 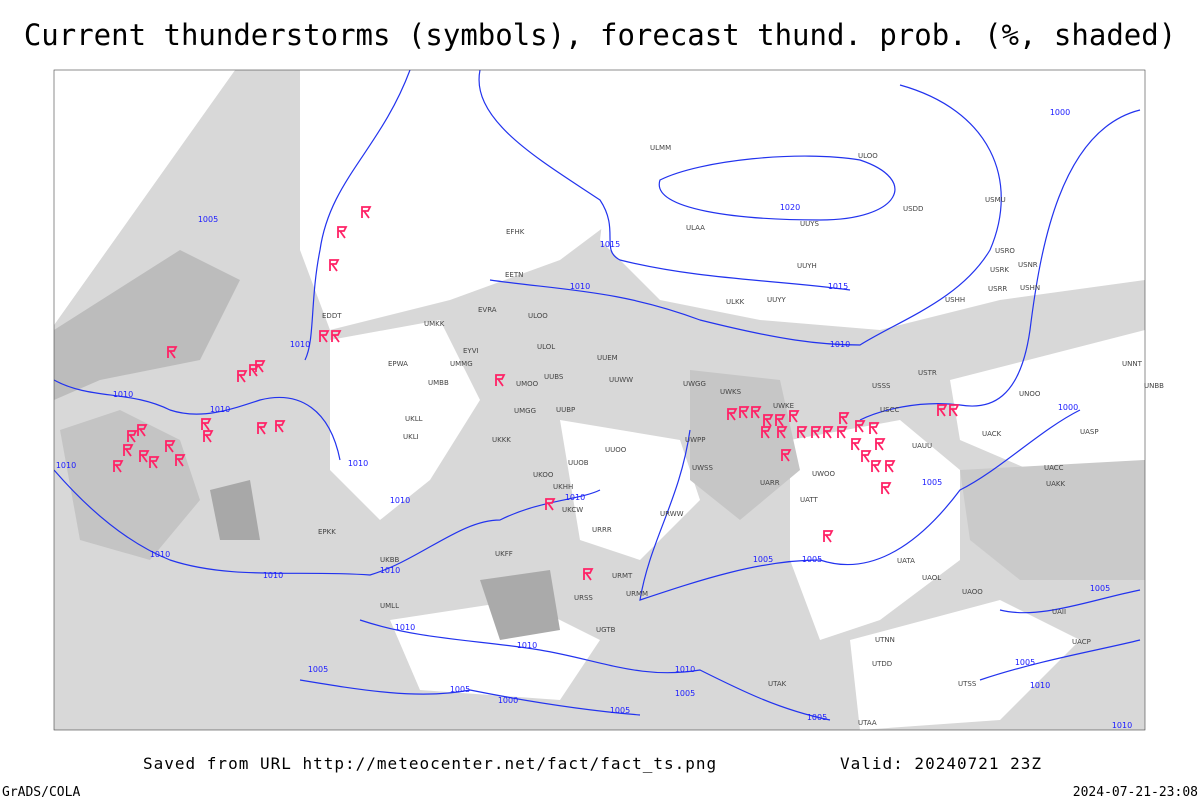 I want to click on station-code: URMM, so click(x=637, y=594).